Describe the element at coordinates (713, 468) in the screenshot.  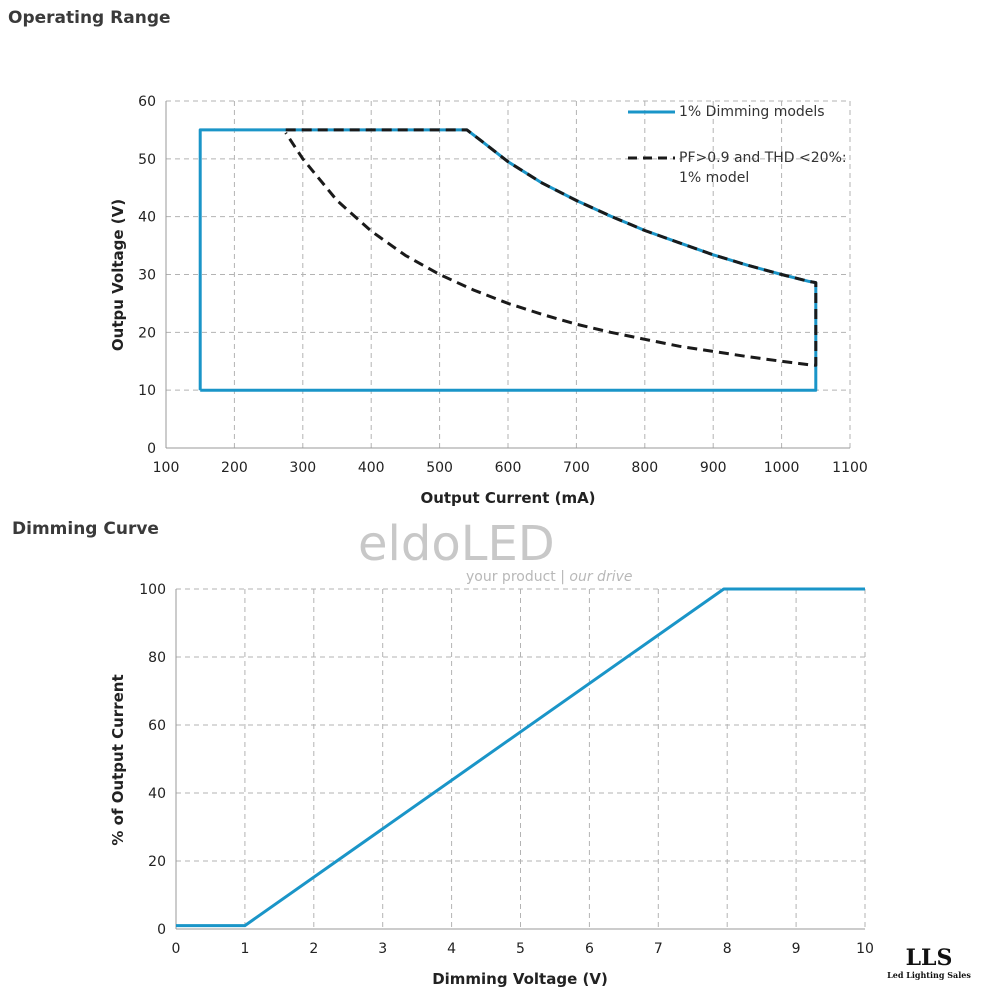
I see `x-tick-label: 900` at that location.